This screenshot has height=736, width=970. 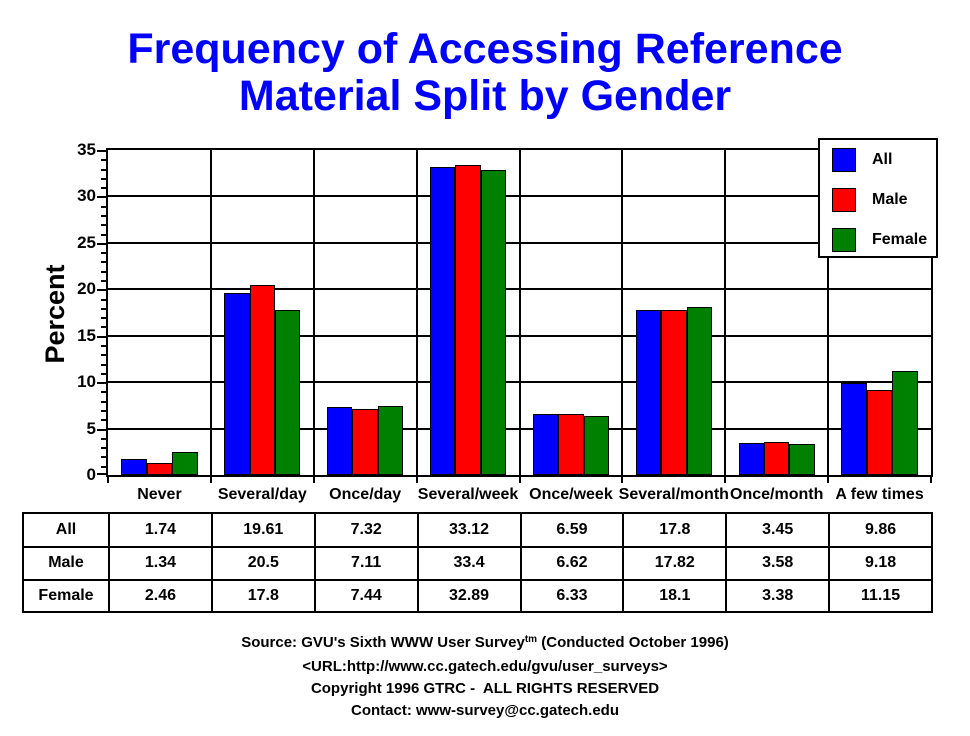 What do you see at coordinates (66, 594) in the screenshot?
I see `table-row-label: Female` at bounding box center [66, 594].